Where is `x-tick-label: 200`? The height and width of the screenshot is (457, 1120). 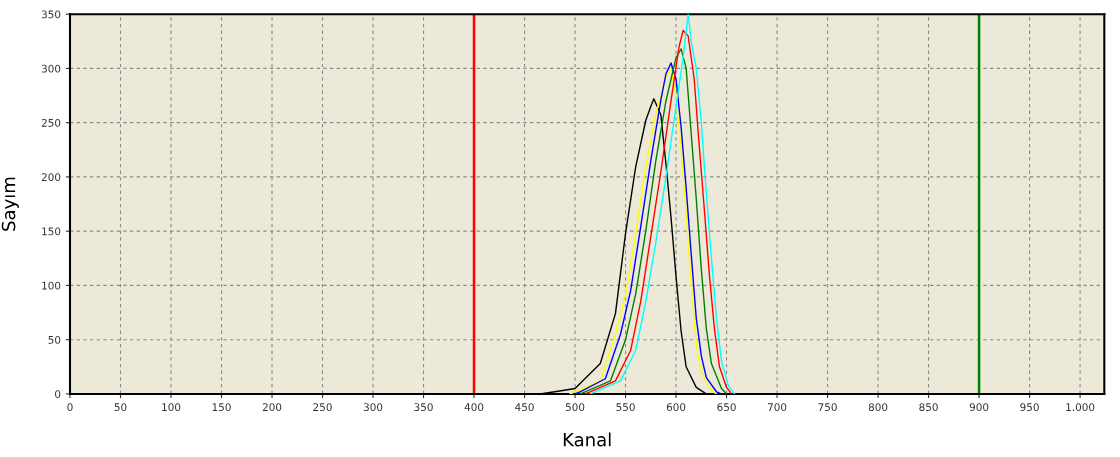 x-tick-label: 200 is located at coordinates (272, 407).